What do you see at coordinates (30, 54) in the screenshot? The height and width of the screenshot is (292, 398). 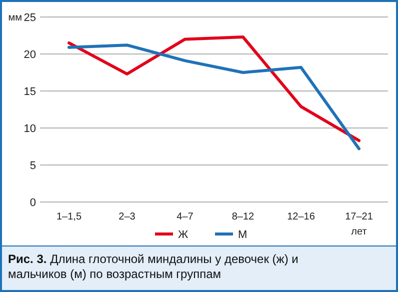 I see `y-tick-label: 20` at bounding box center [30, 54].